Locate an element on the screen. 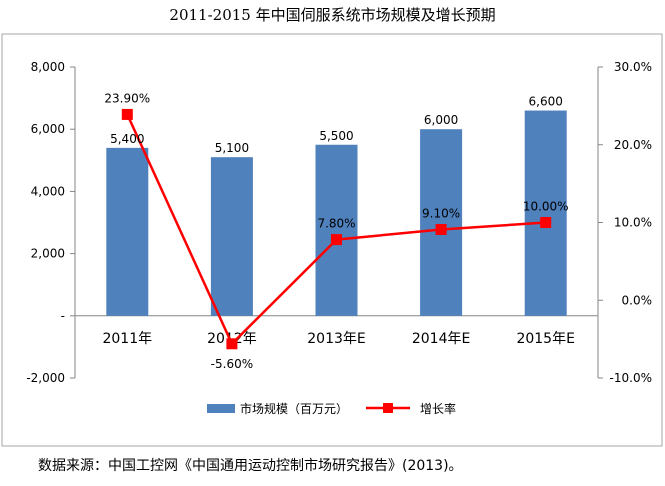 The width and height of the screenshot is (665, 486). right-axis-tick-label: -10.0% is located at coordinates (631, 378).